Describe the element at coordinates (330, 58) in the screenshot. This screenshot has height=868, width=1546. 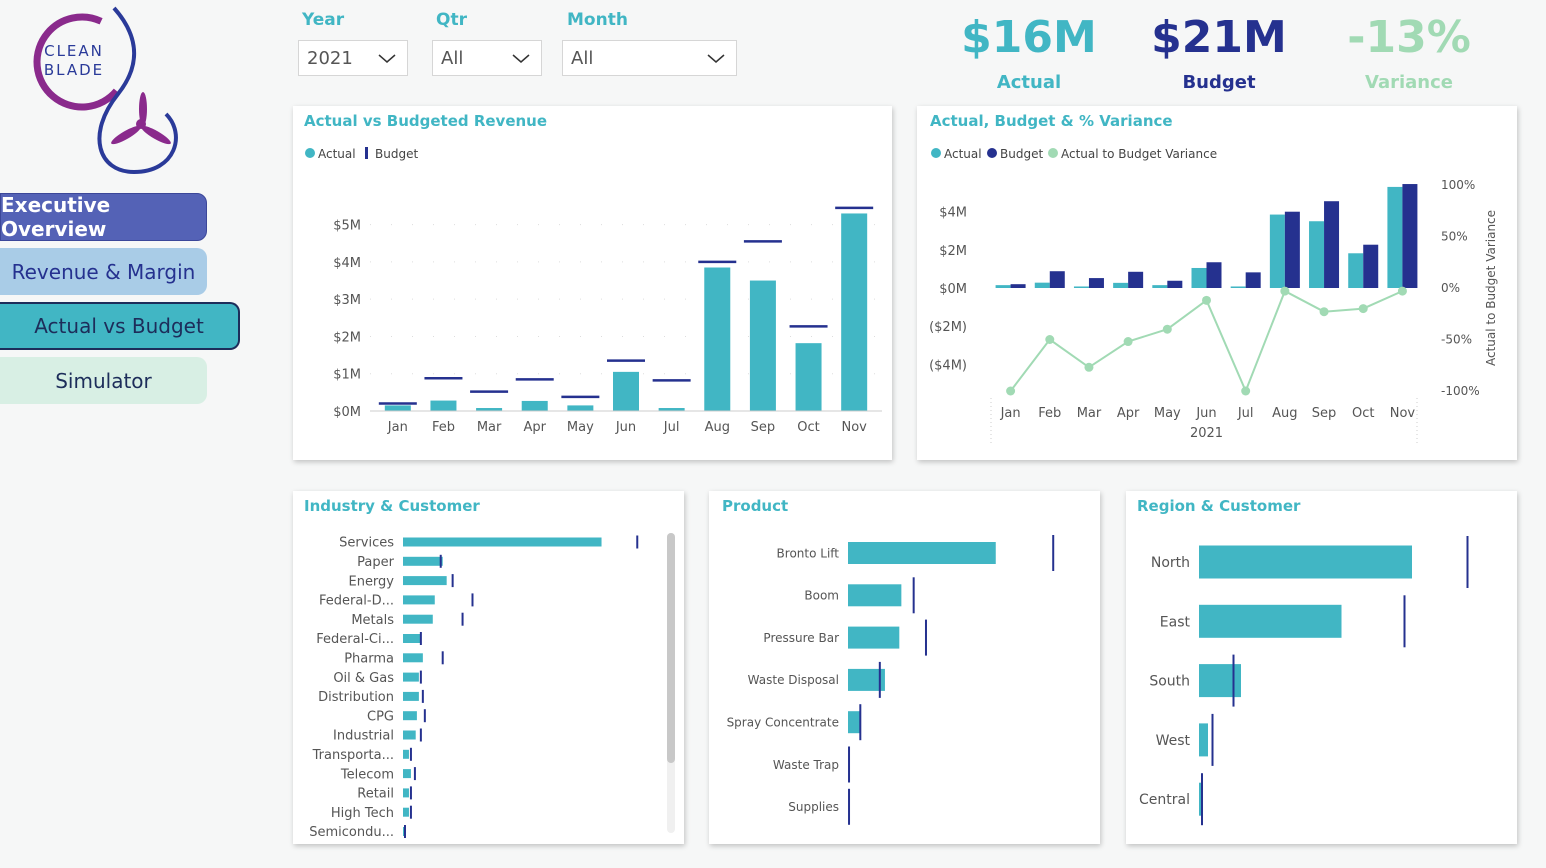
I see `year-value: 2021` at that location.